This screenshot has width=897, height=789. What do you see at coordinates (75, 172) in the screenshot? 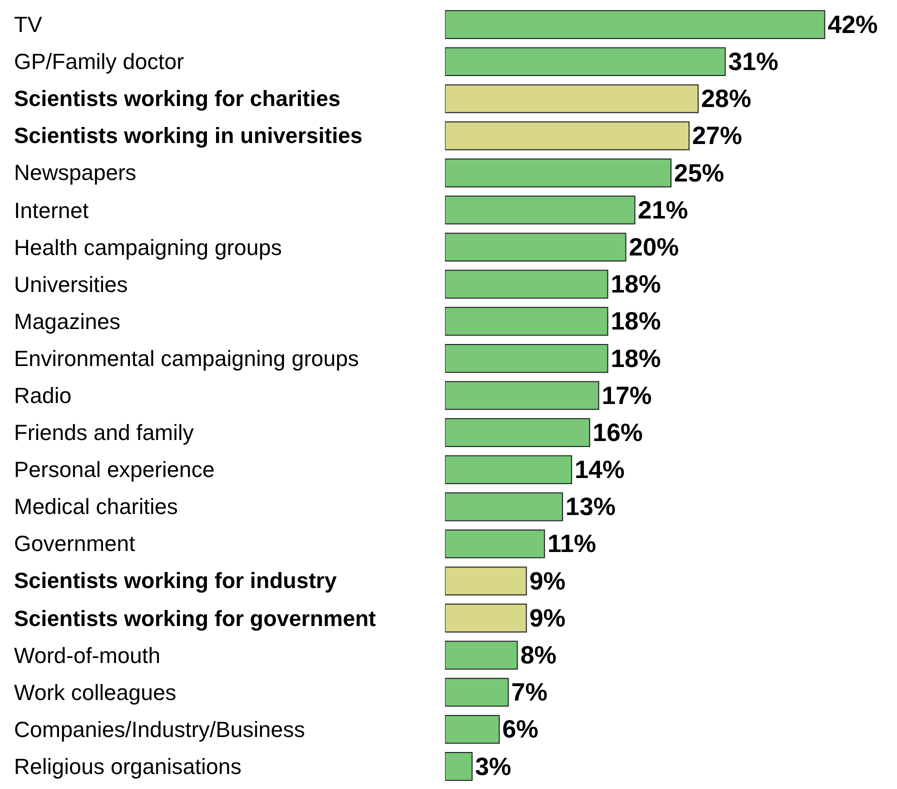
I see `y-tick-label: Newspapers` at bounding box center [75, 172].